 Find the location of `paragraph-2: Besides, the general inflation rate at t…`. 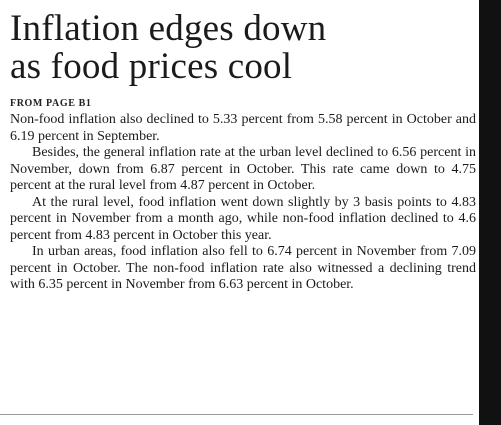

paragraph-2: Besides, the general inflation rate at t… is located at coordinates (243, 169).